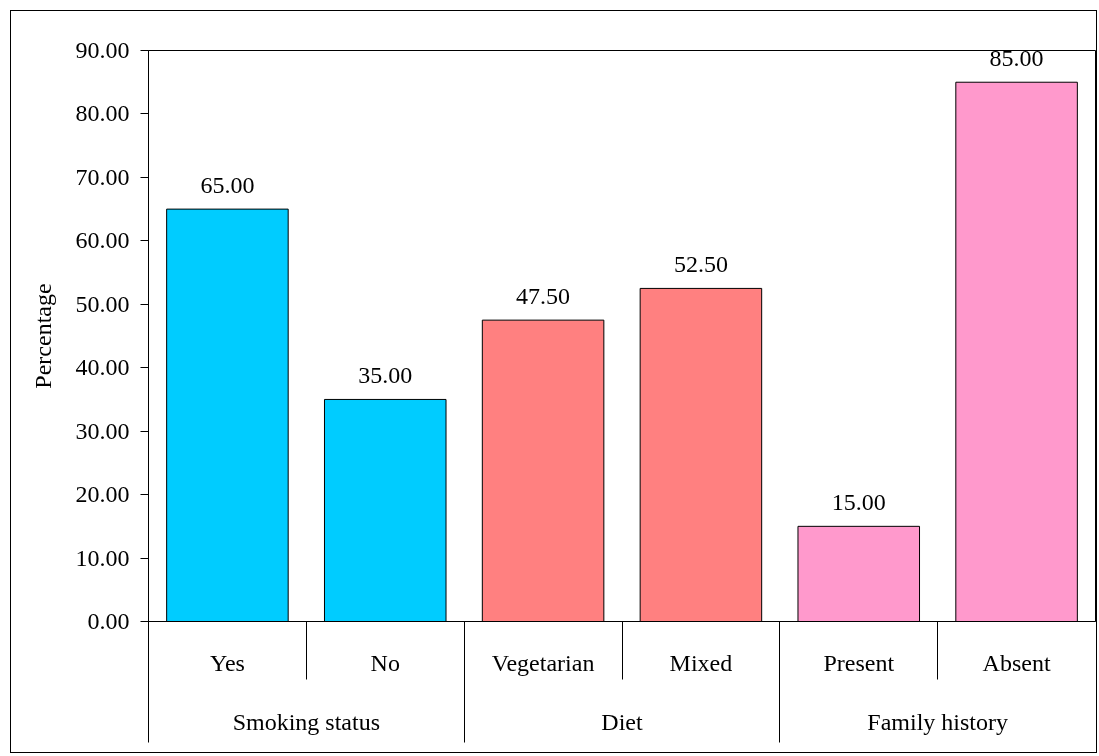  What do you see at coordinates (102, 430) in the screenshot?
I see `y-tick-label: 30.00` at bounding box center [102, 430].